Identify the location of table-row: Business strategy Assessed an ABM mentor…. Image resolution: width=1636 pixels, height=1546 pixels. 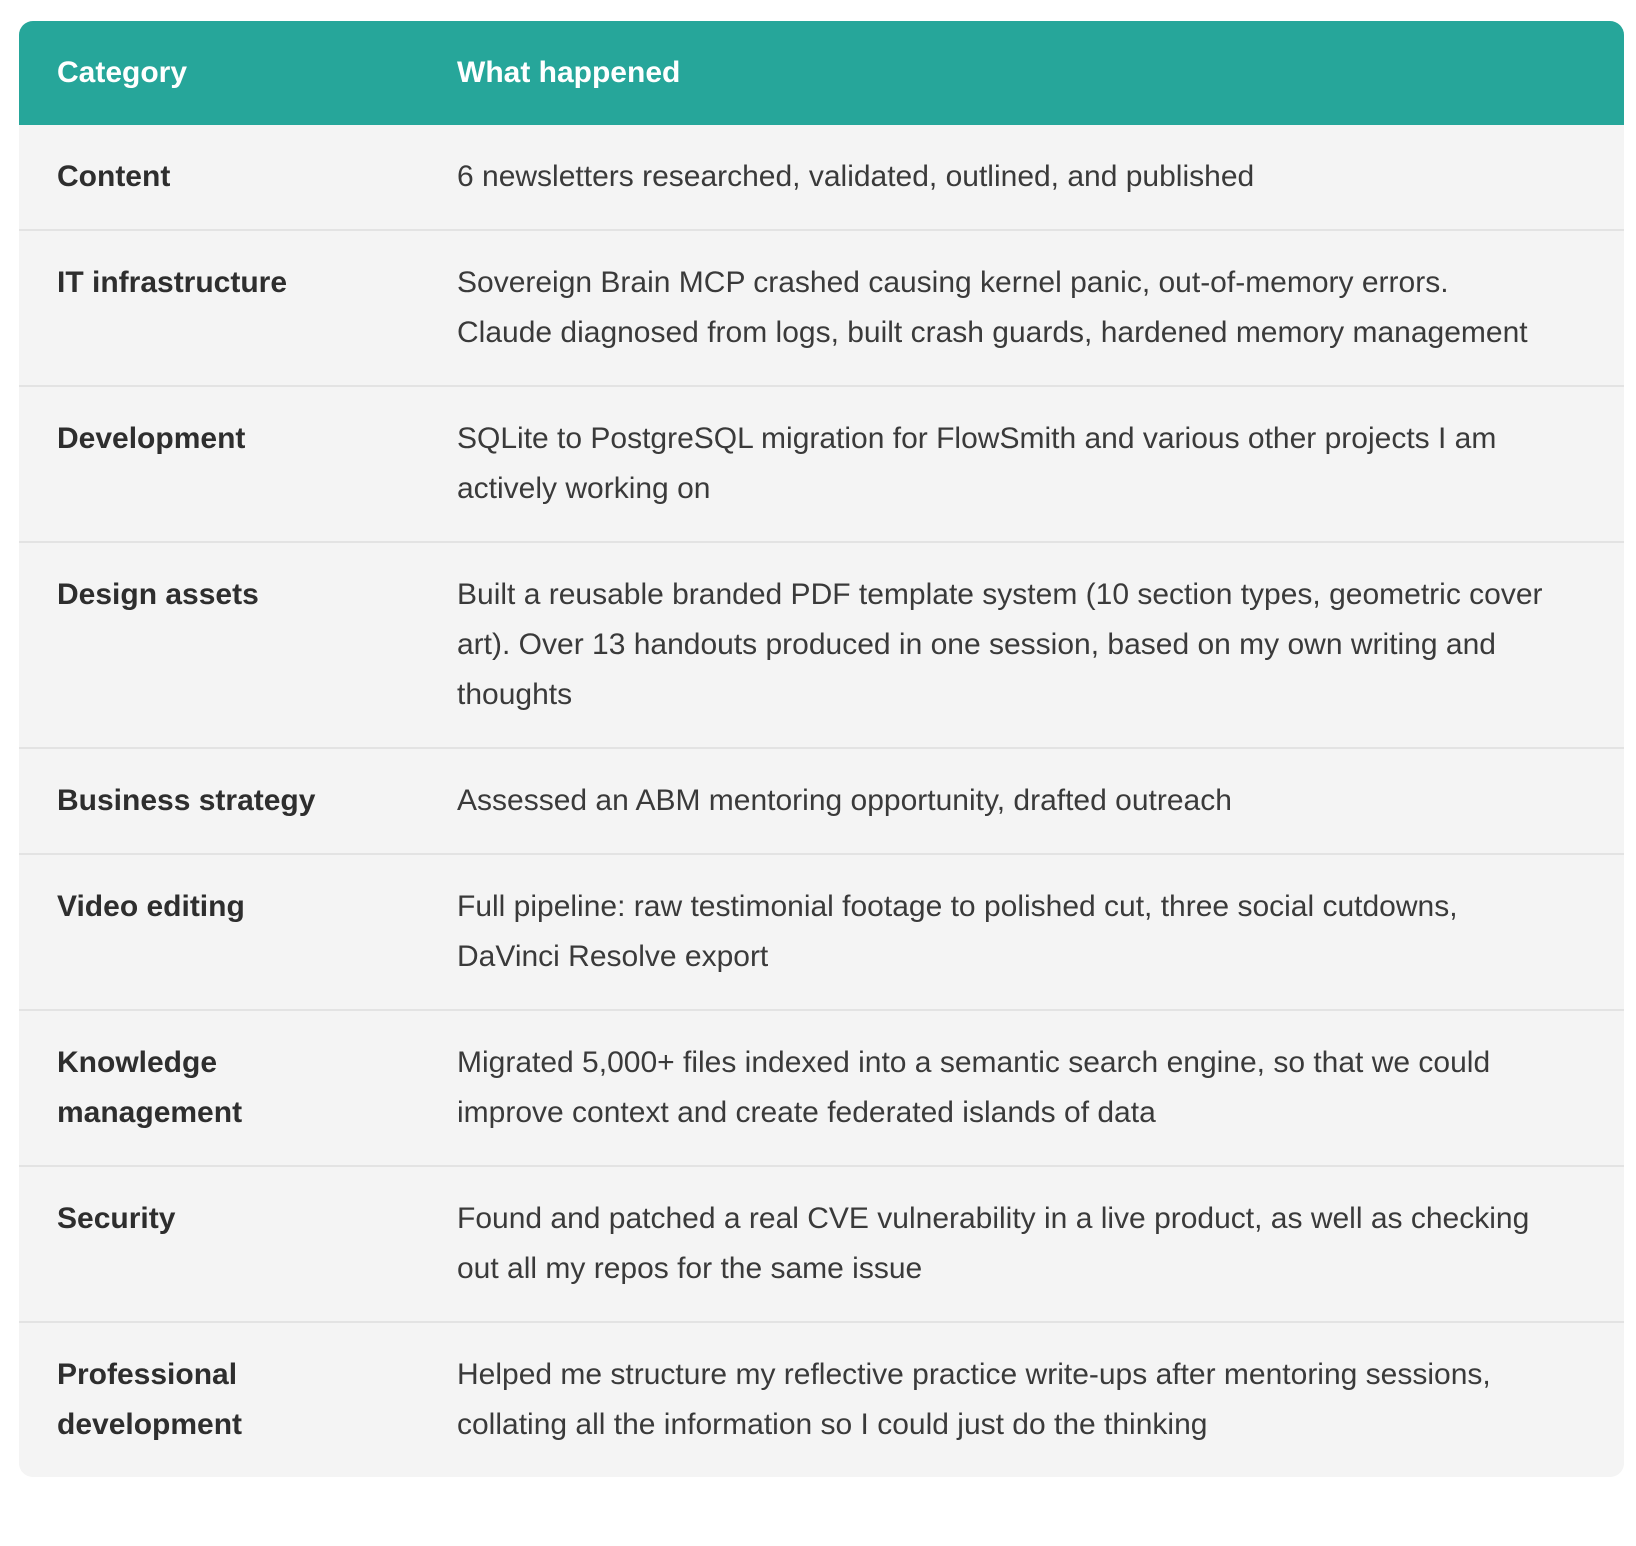
(821, 800).